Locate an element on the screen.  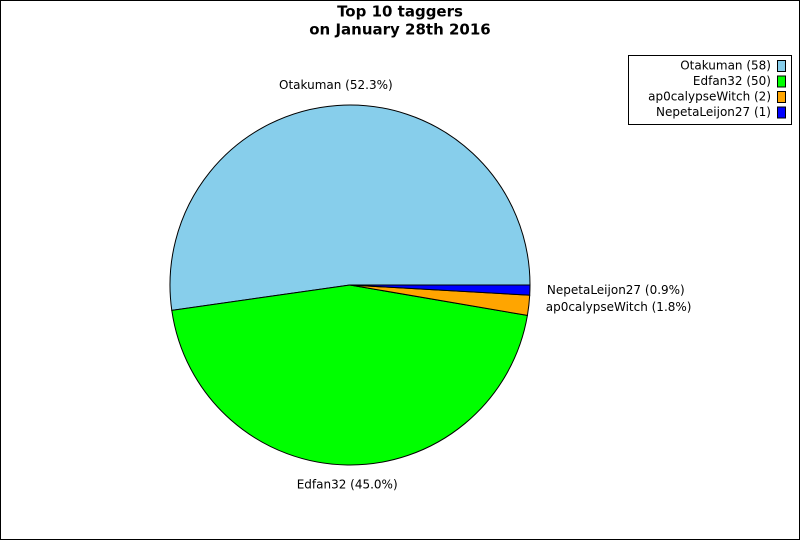
chart-title: Top 10 taggers is located at coordinates (400, 12).